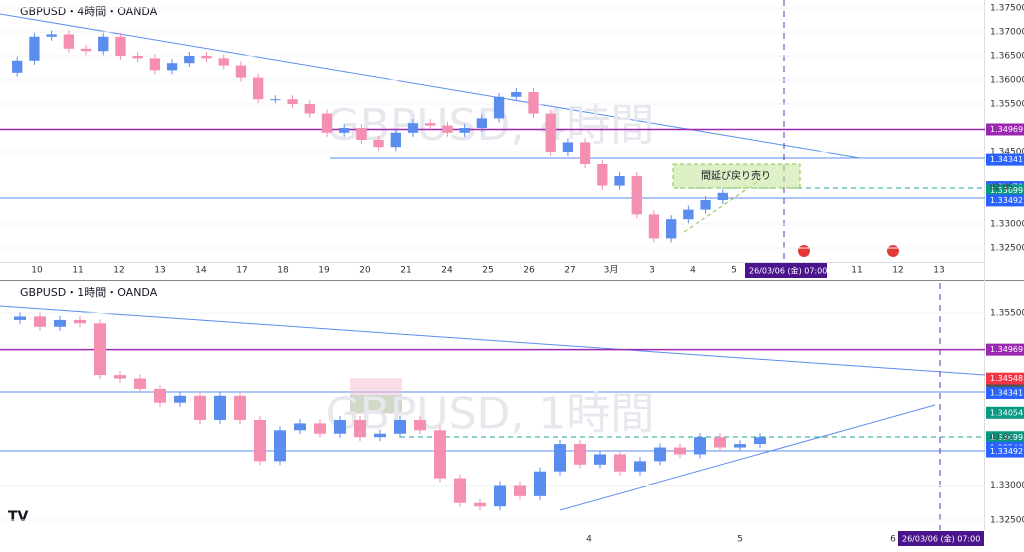 The height and width of the screenshot is (552, 1024). Describe the element at coordinates (365, 271) in the screenshot. I see `x-tick-label: 20` at that location.